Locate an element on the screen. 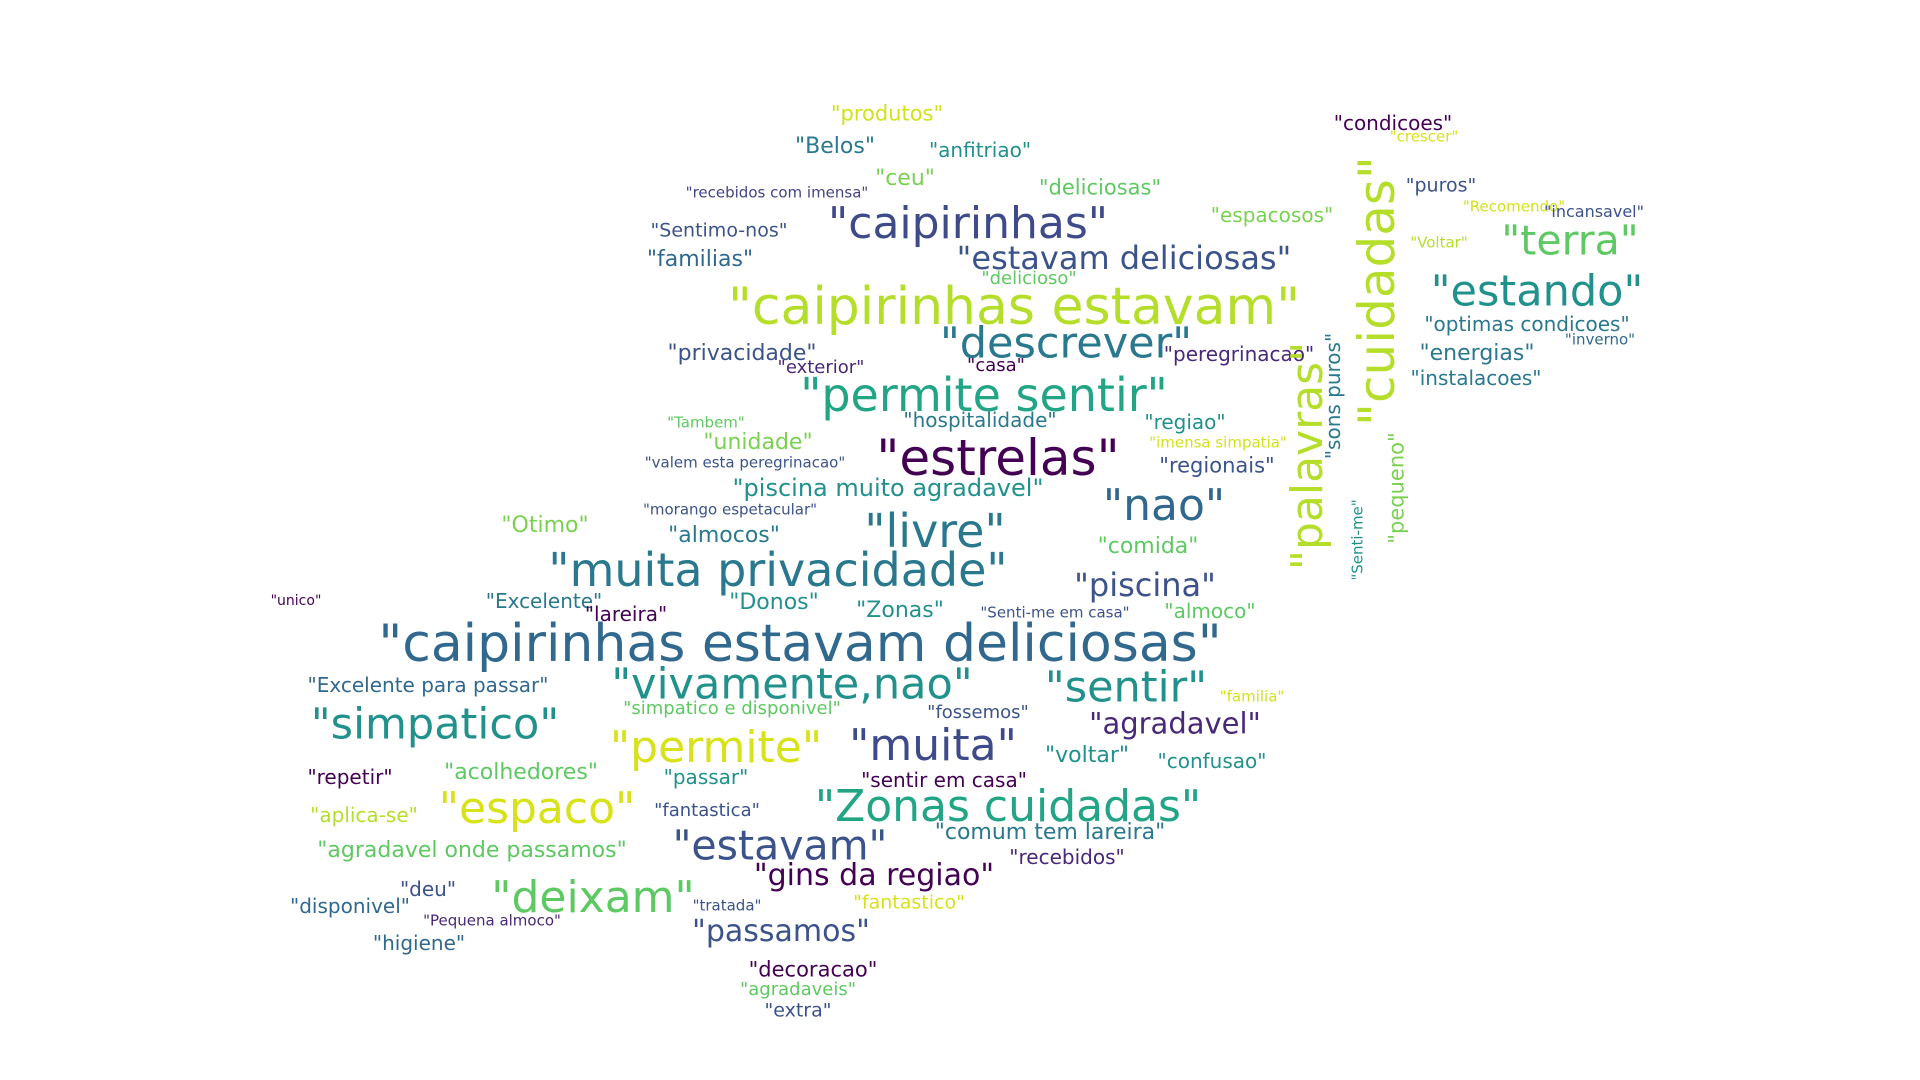 This screenshot has width=1920, height=1080. cloud-word: "Zonas cuidadas" is located at coordinates (1008, 806).